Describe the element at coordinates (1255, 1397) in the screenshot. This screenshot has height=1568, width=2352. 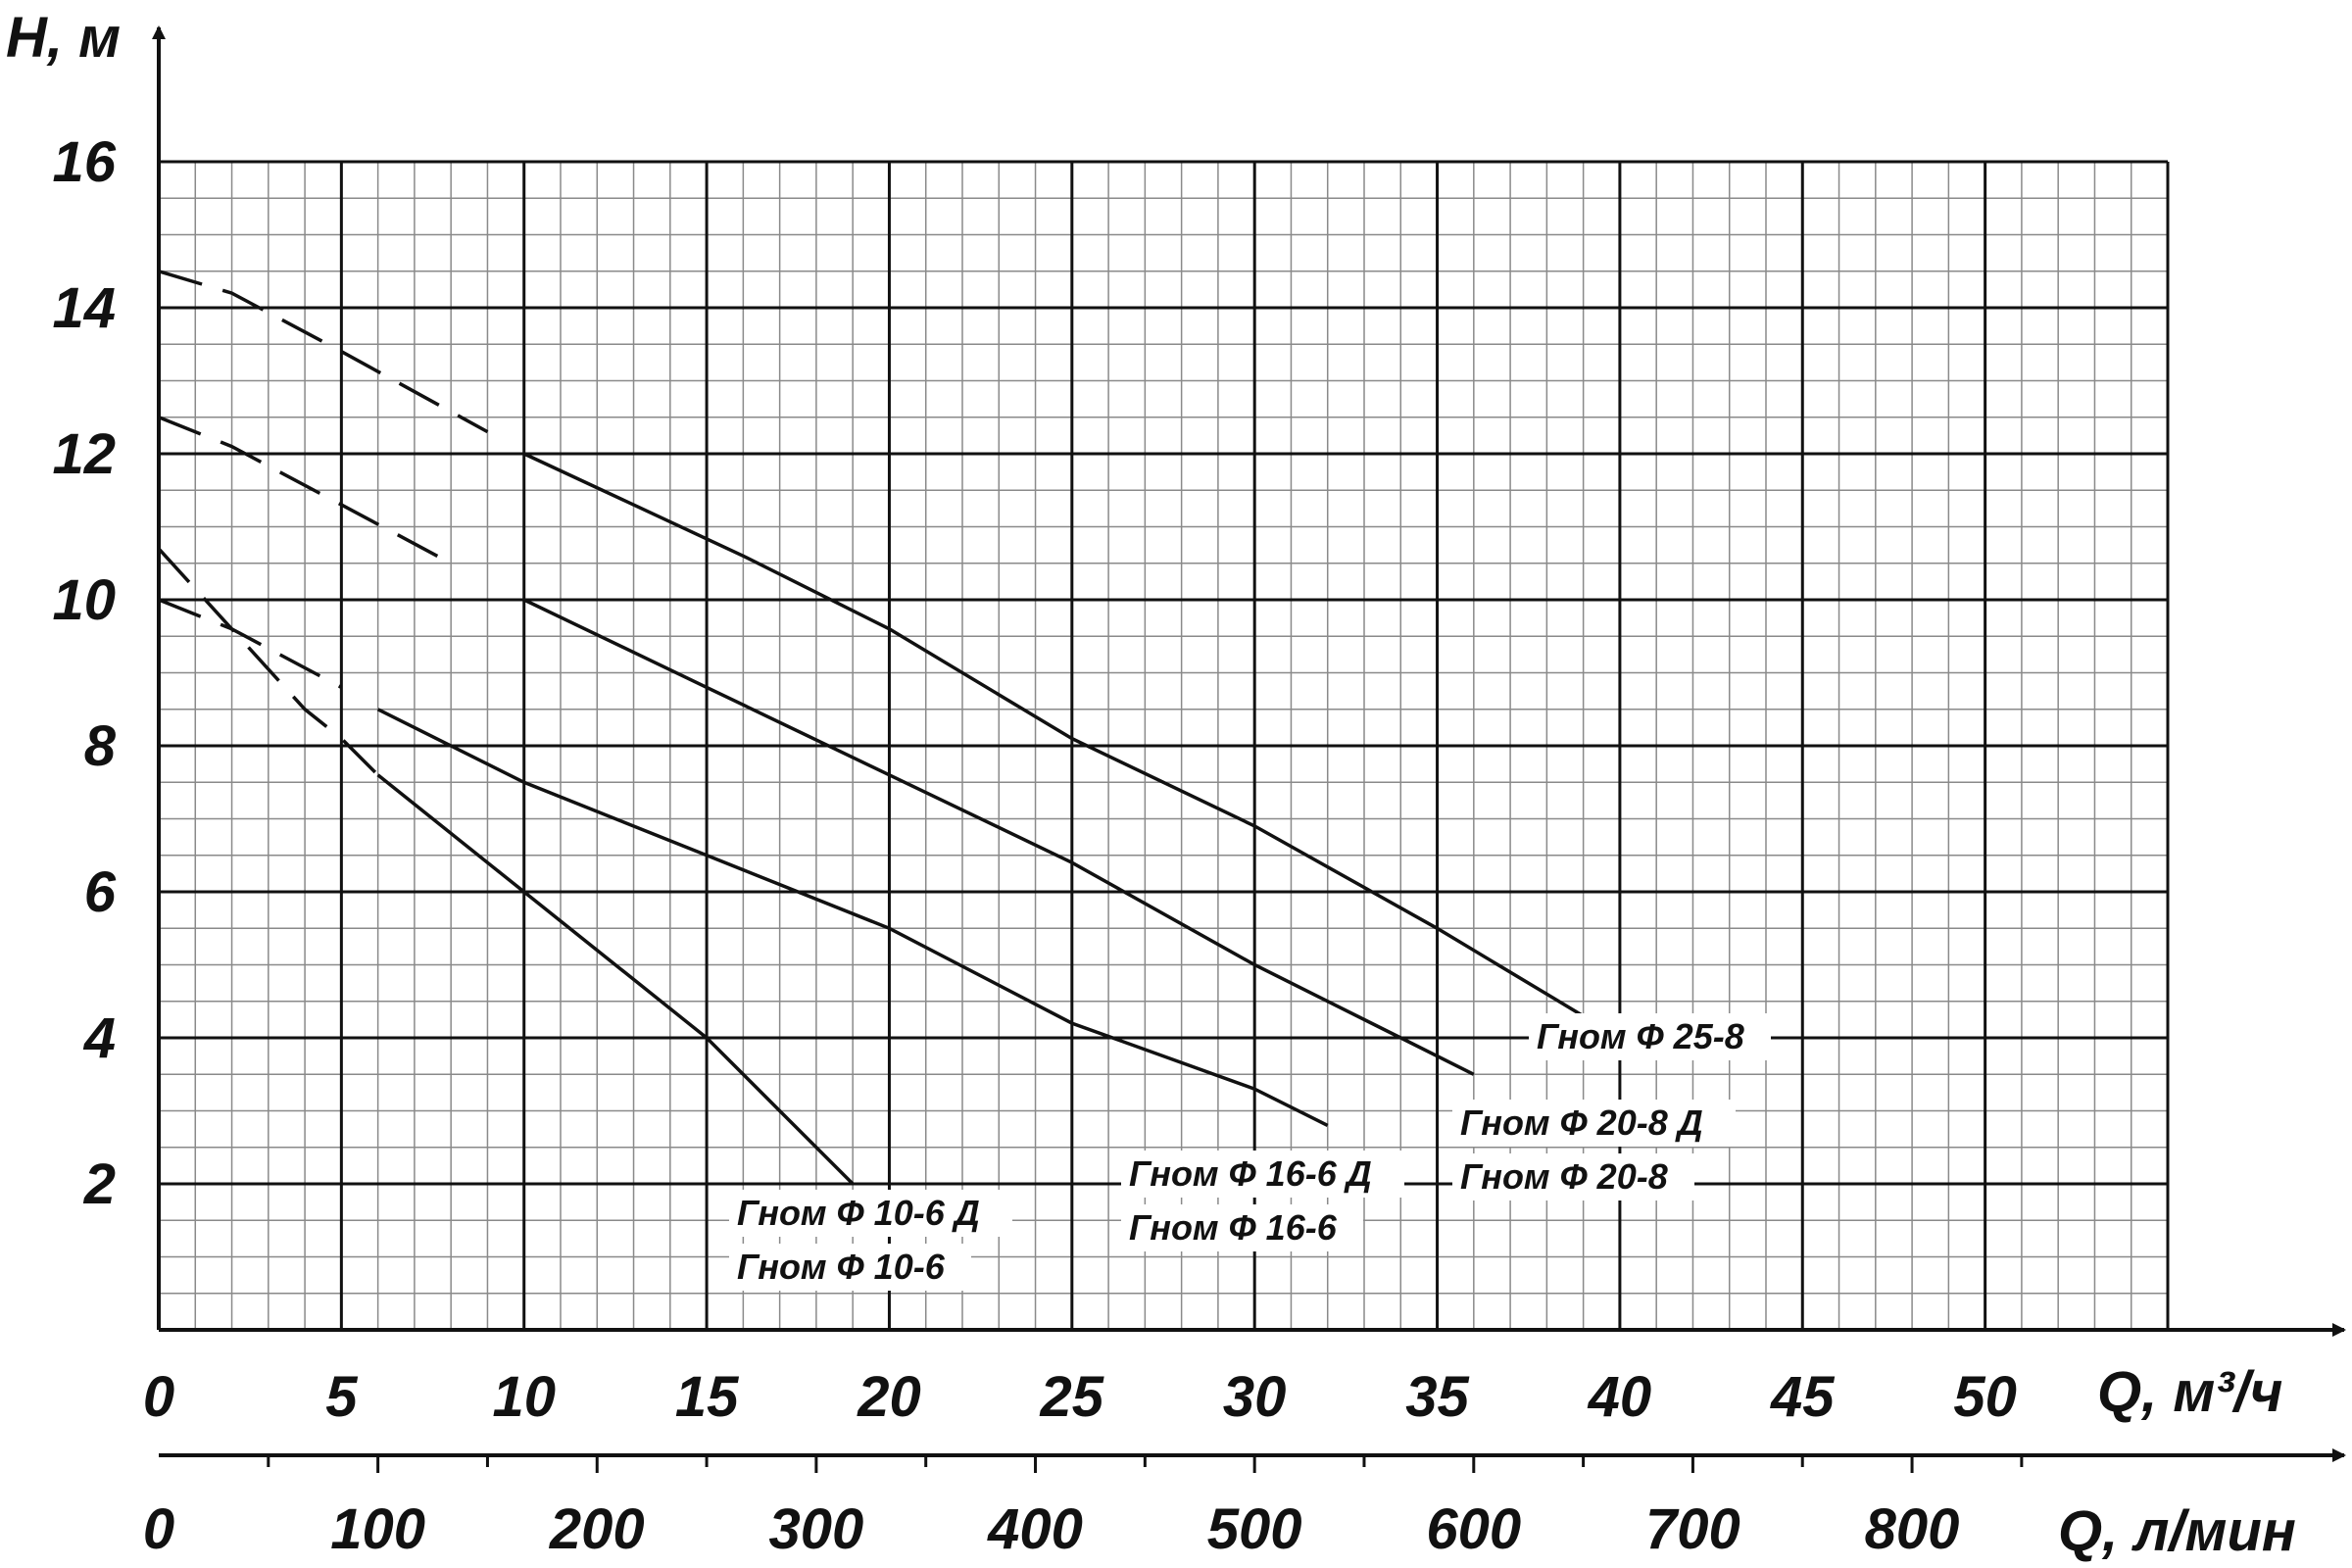
I see `x-tick-label: 30` at that location.